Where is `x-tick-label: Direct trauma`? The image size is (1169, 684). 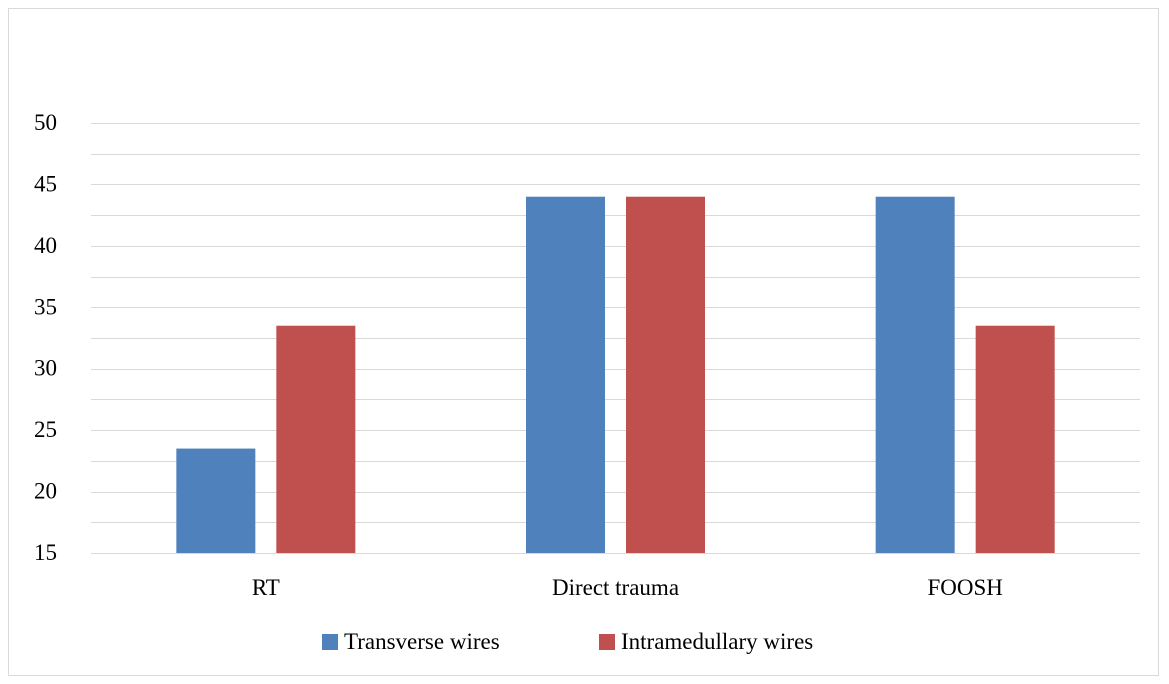 x-tick-label: Direct trauma is located at coordinates (615, 587).